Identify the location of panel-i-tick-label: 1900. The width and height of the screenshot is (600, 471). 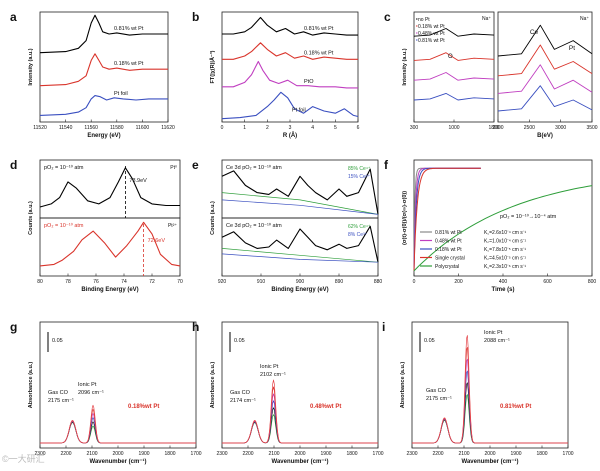
(515, 454).